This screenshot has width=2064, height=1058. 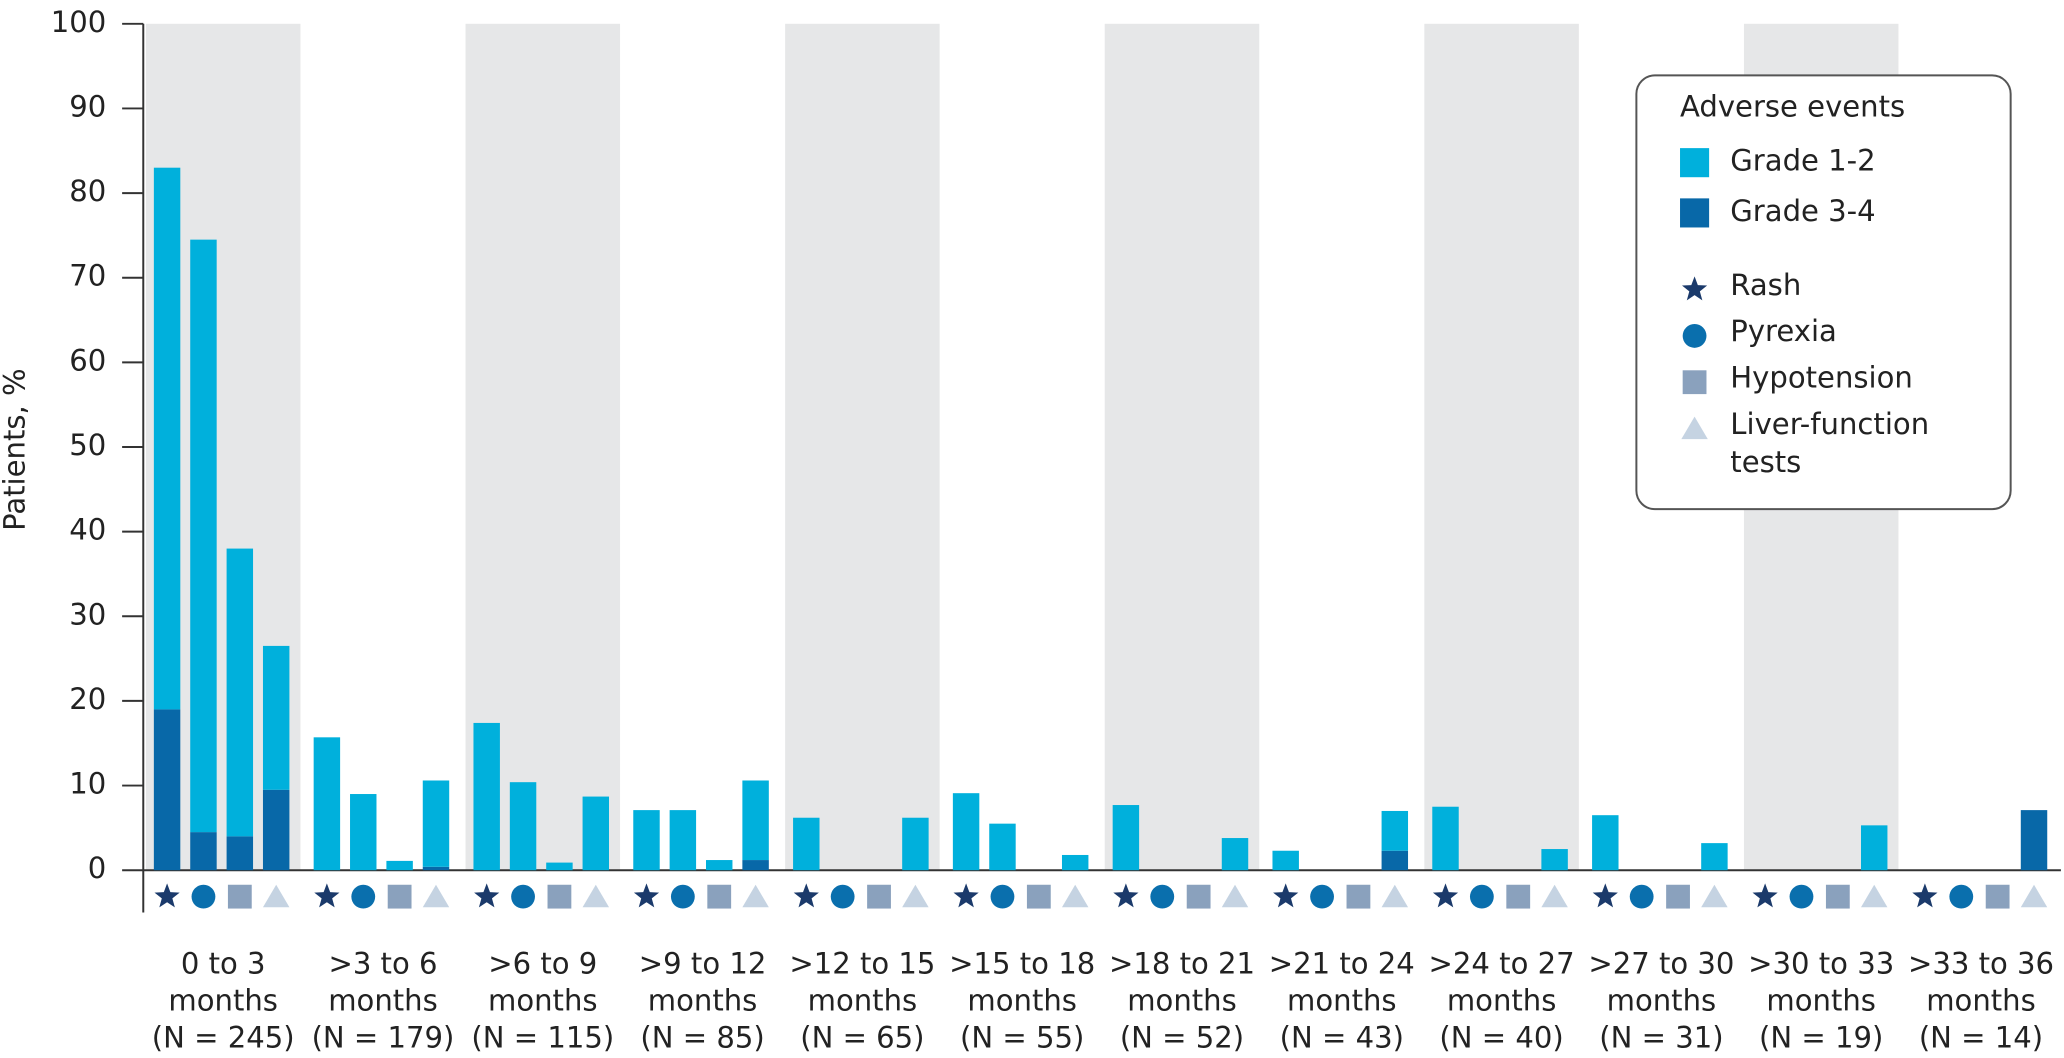 I want to click on x-tick-label: (N = 52), so click(x=1182, y=1037).